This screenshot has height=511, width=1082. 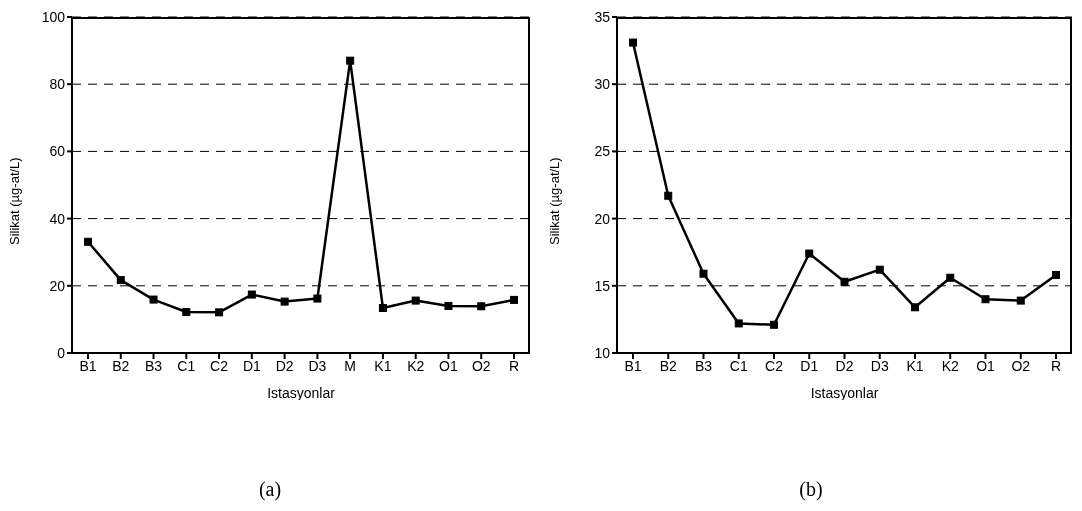 What do you see at coordinates (350, 365) in the screenshot?
I see `x-tick-label: M` at bounding box center [350, 365].